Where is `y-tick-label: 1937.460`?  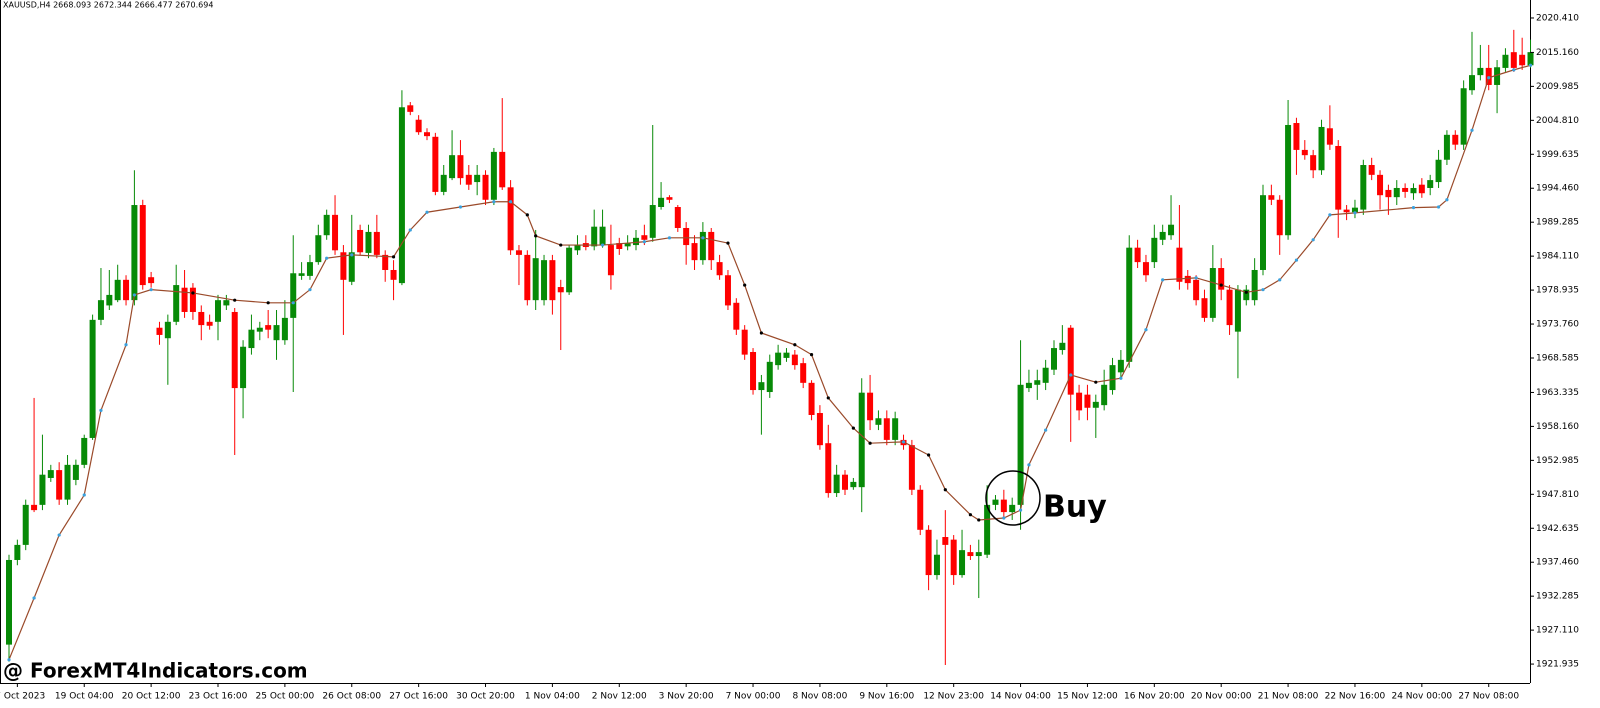 y-tick-label: 1937.460 is located at coordinates (1557, 563).